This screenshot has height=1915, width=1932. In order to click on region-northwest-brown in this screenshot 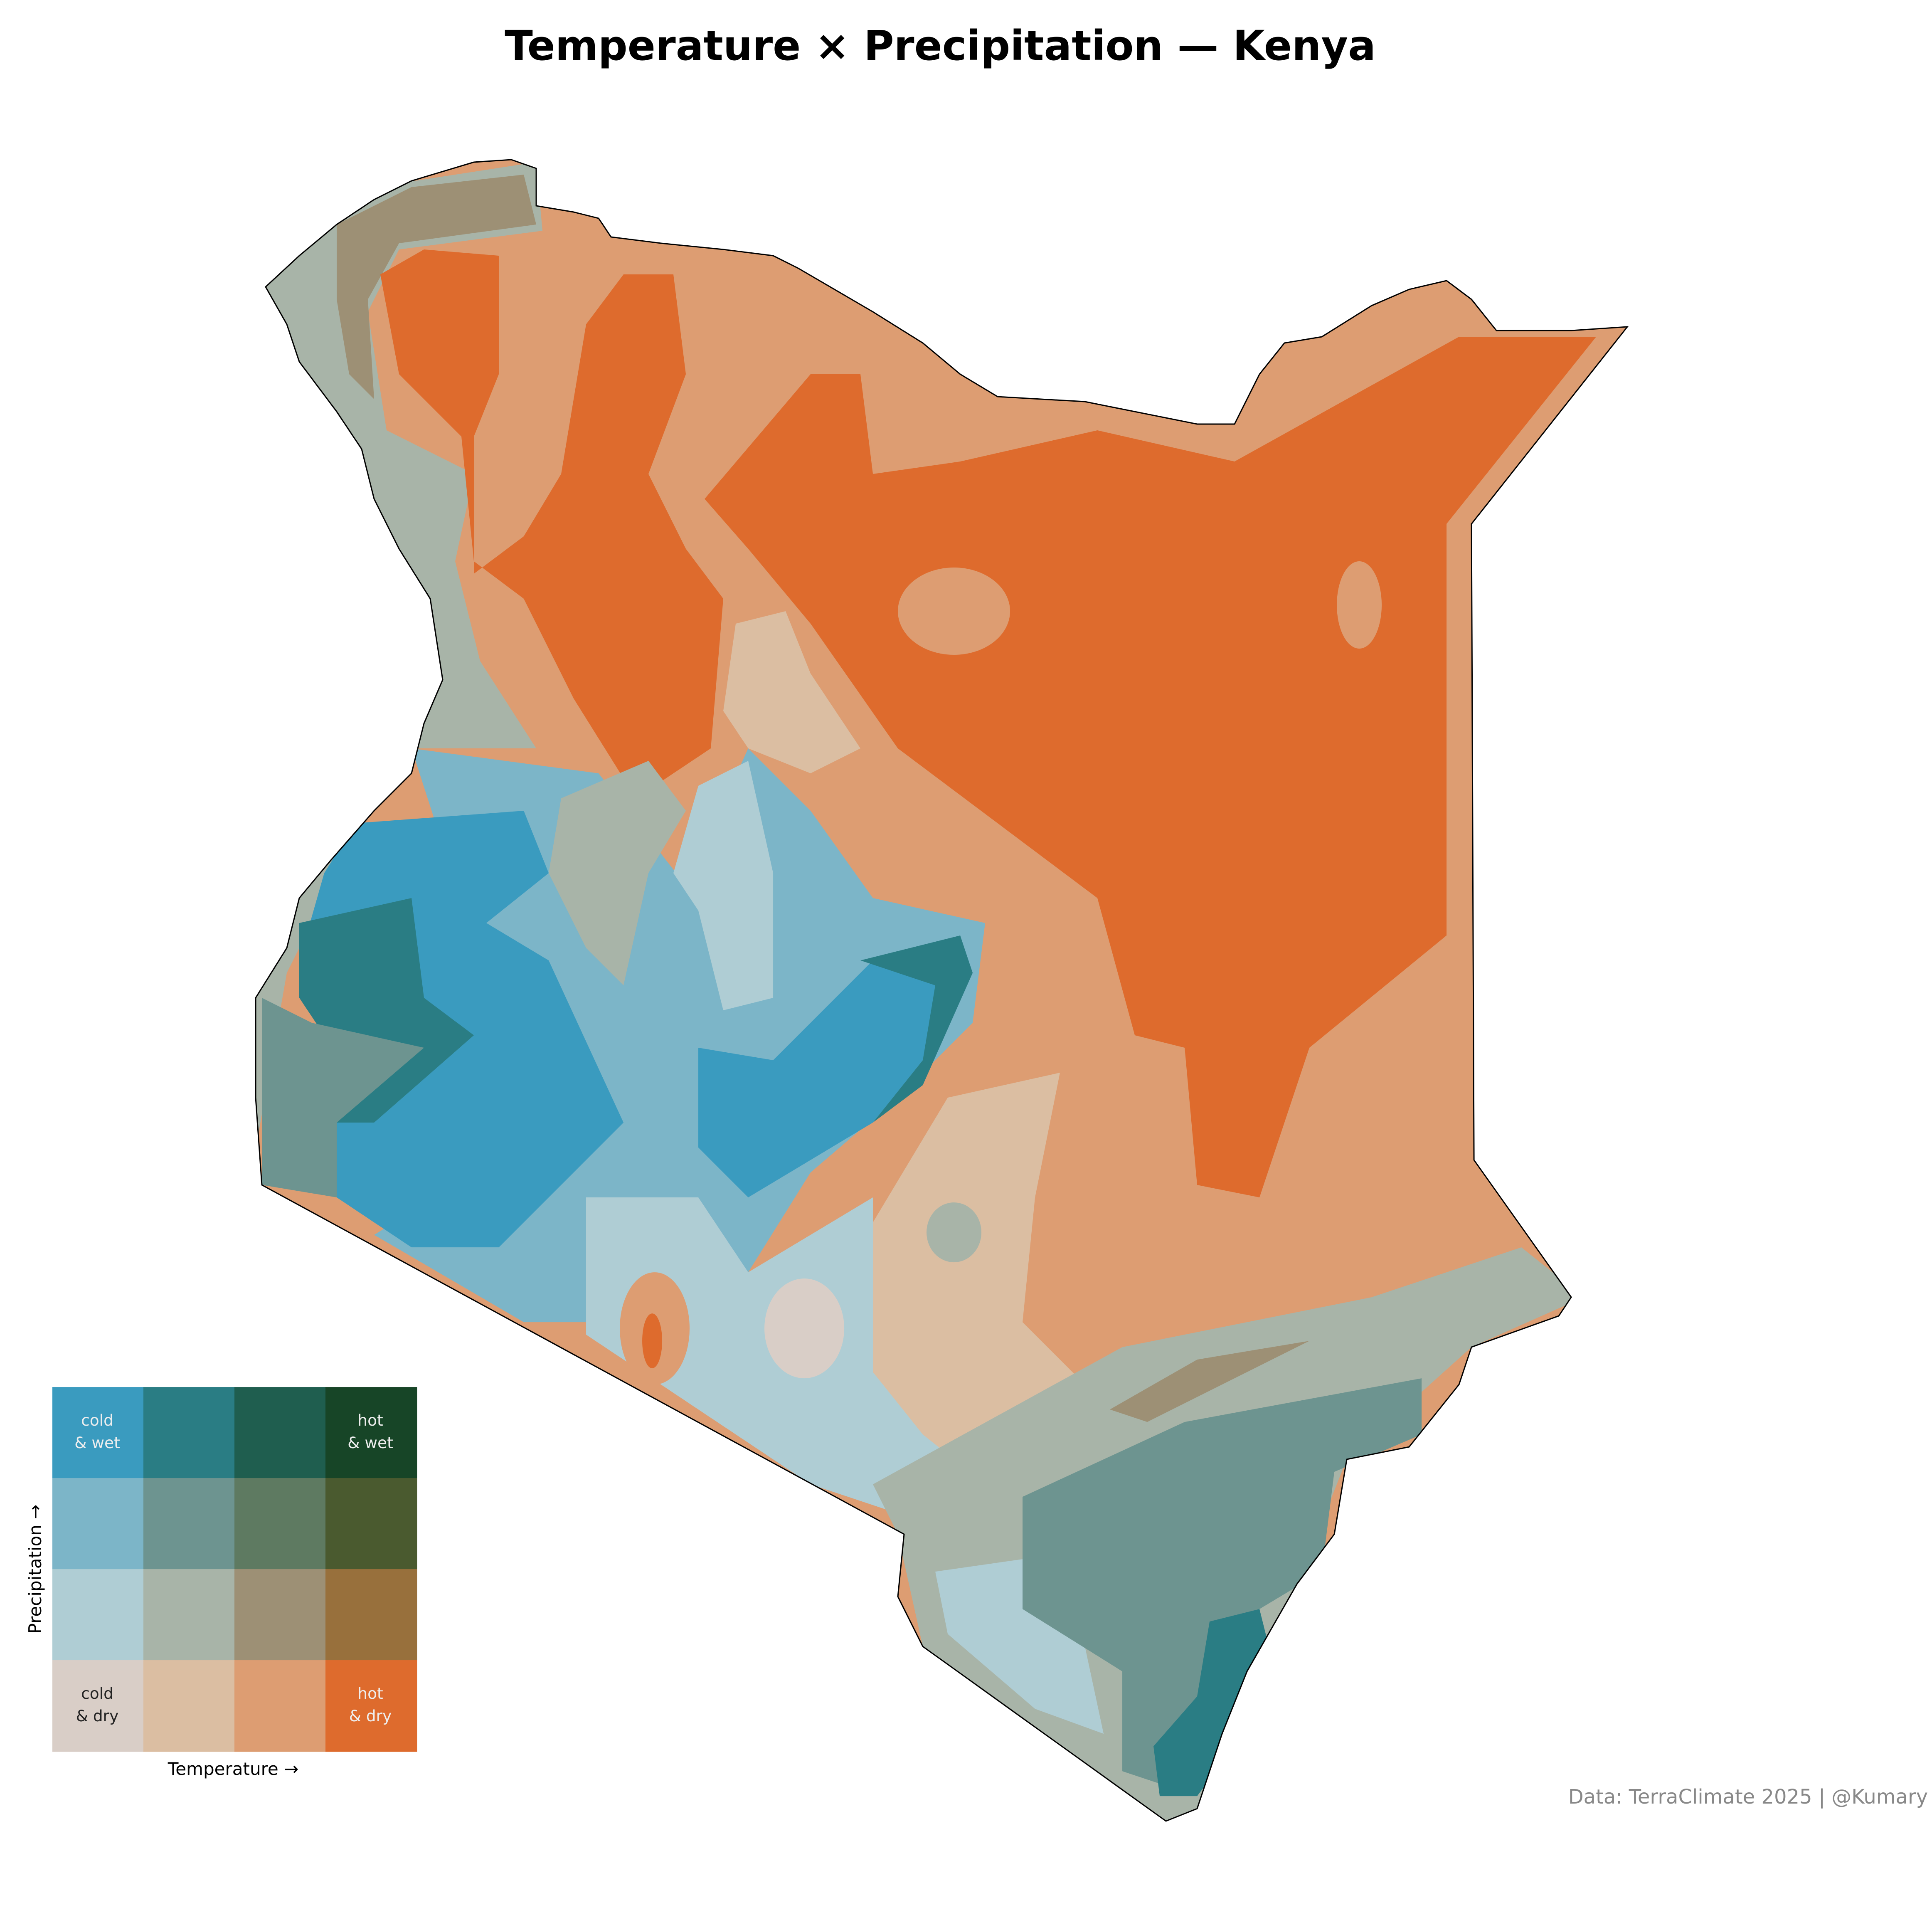, I will do `click(437, 287)`.